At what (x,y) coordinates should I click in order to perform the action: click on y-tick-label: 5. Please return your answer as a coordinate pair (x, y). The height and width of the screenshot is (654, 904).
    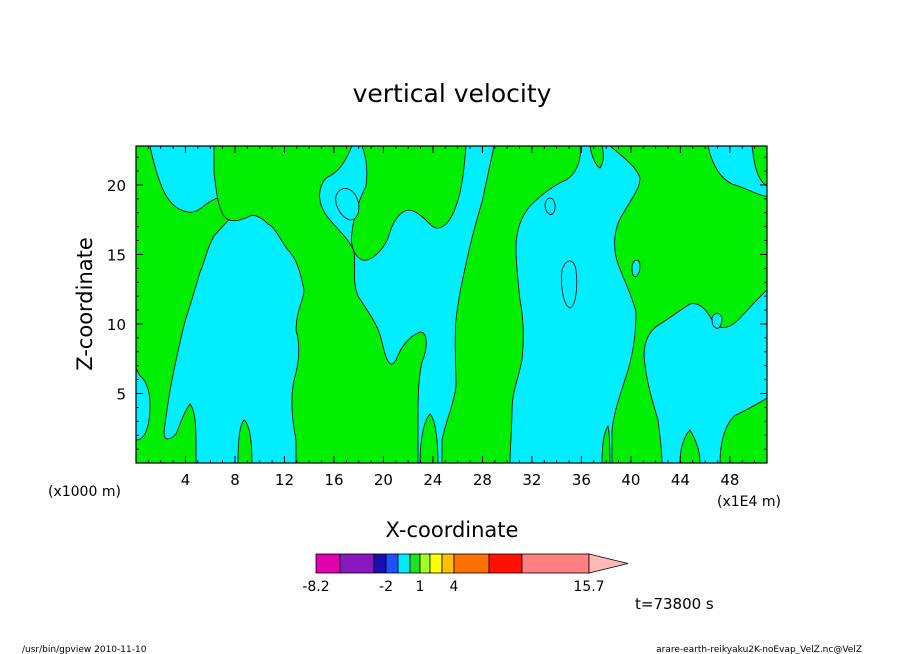
    Looking at the image, I should click on (121, 394).